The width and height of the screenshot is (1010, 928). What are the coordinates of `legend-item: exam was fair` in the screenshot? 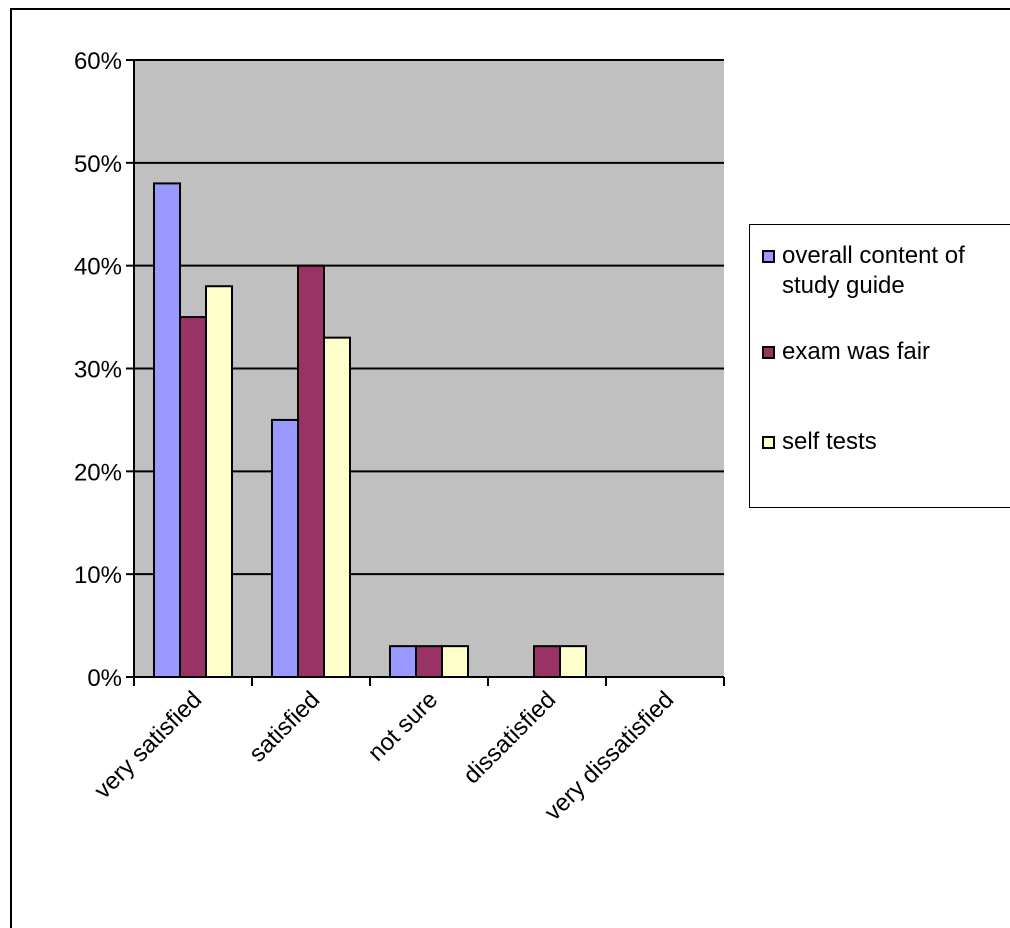 It's located at (886, 352).